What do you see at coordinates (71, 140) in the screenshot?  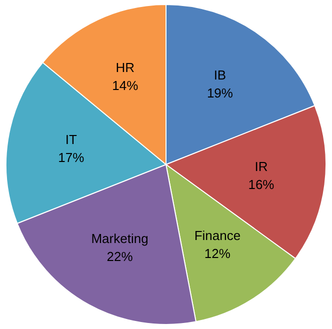 I see `slice-label: IT` at bounding box center [71, 140].